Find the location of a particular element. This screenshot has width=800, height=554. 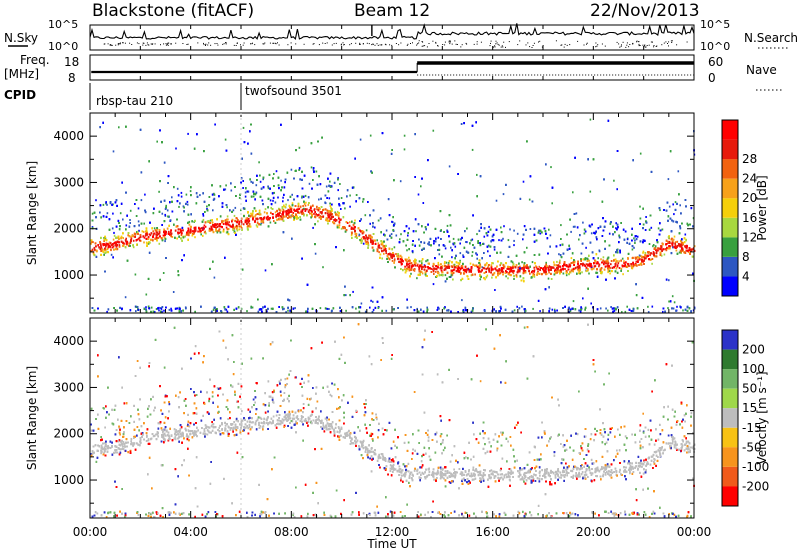

cpid-segment-1: rbsp-tau 210 is located at coordinates (134, 101).